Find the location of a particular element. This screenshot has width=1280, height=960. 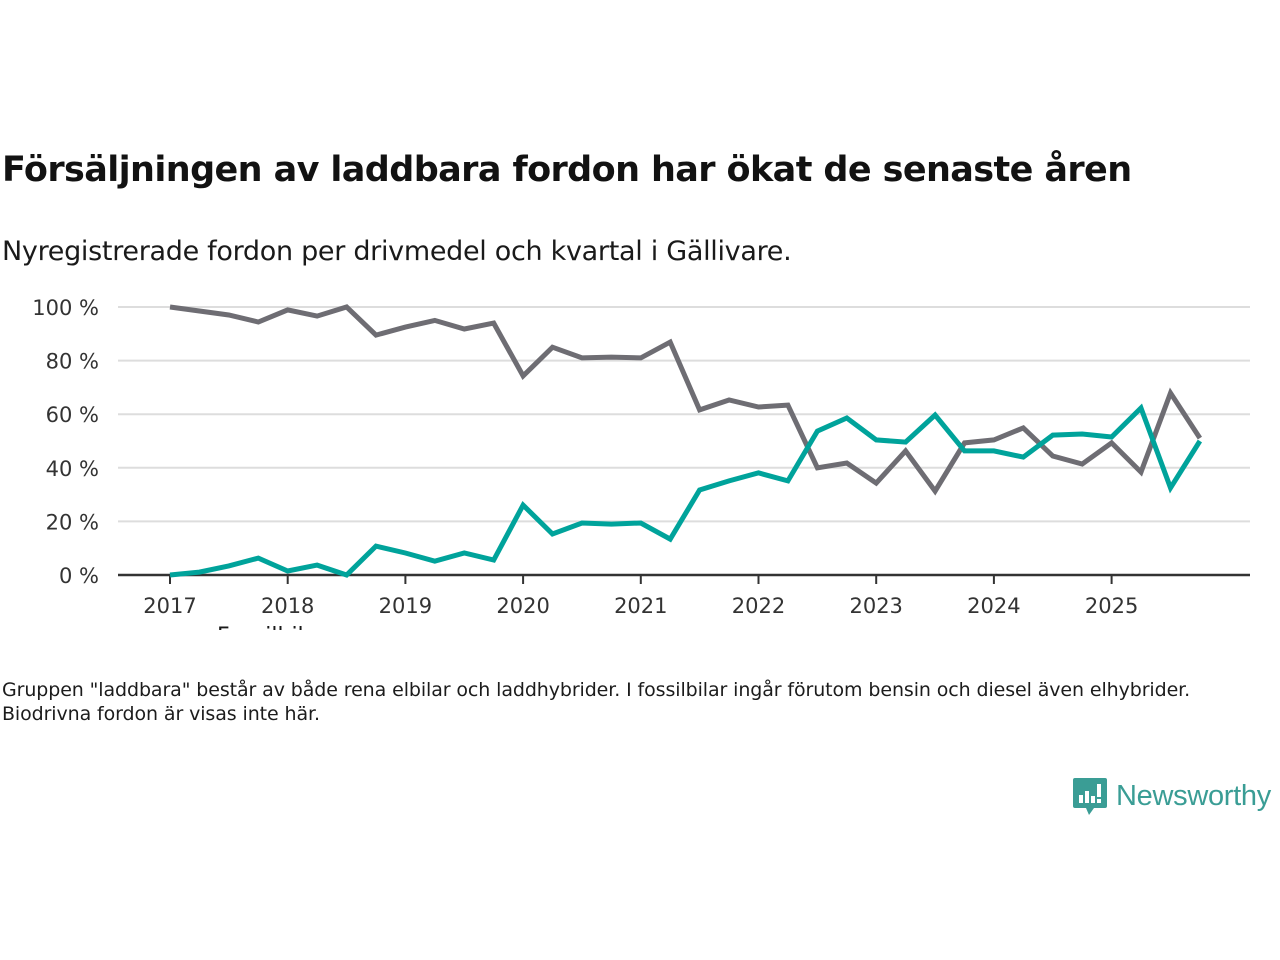

brand-name: Newsworthy is located at coordinates (1193, 795).